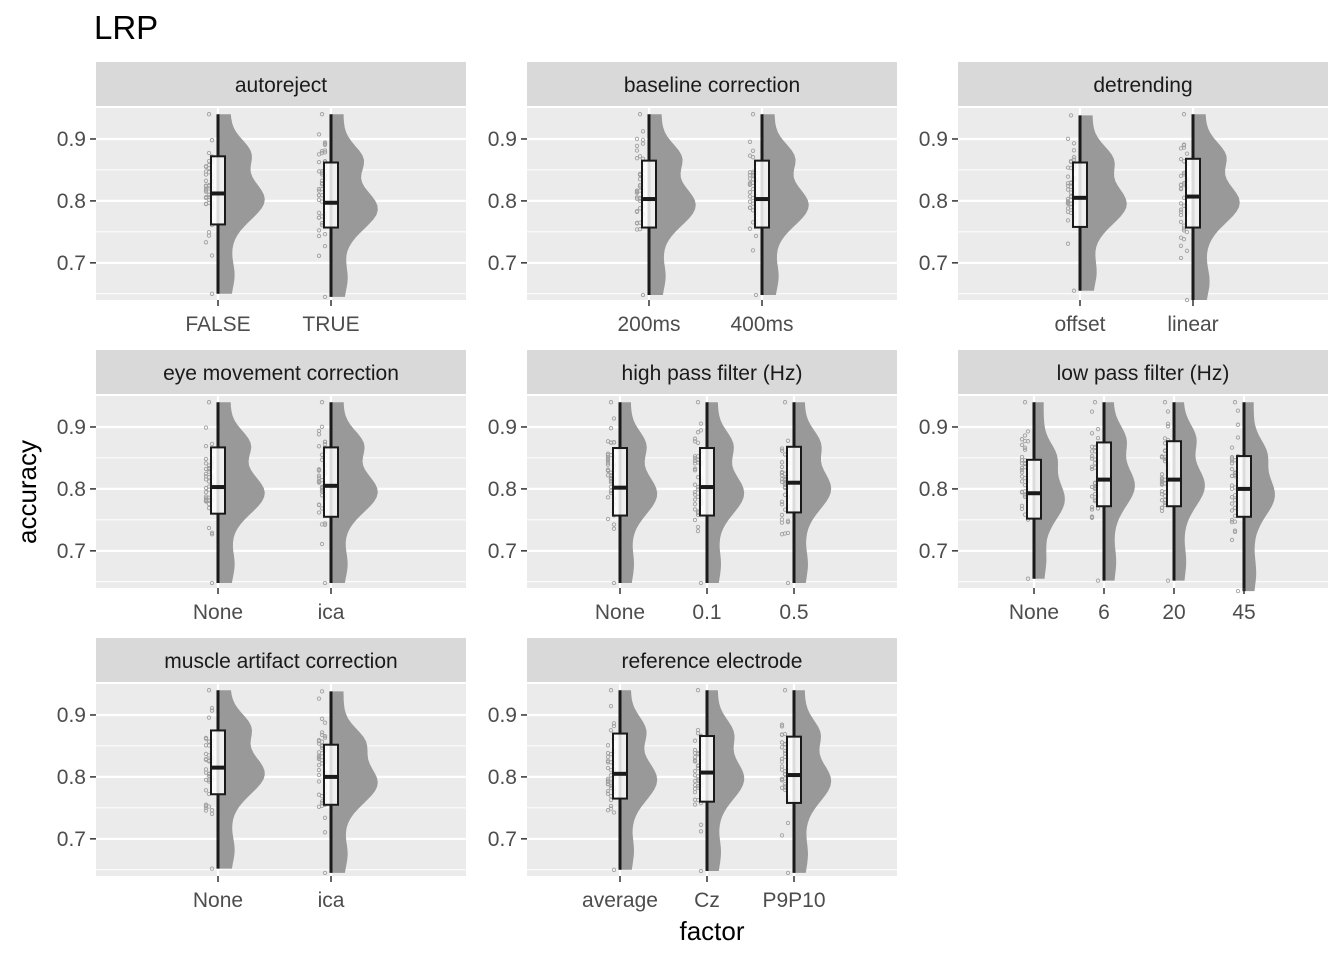 This screenshot has height=960, width=1344. I want to click on panel-strip-label: autoreject, so click(281, 85).